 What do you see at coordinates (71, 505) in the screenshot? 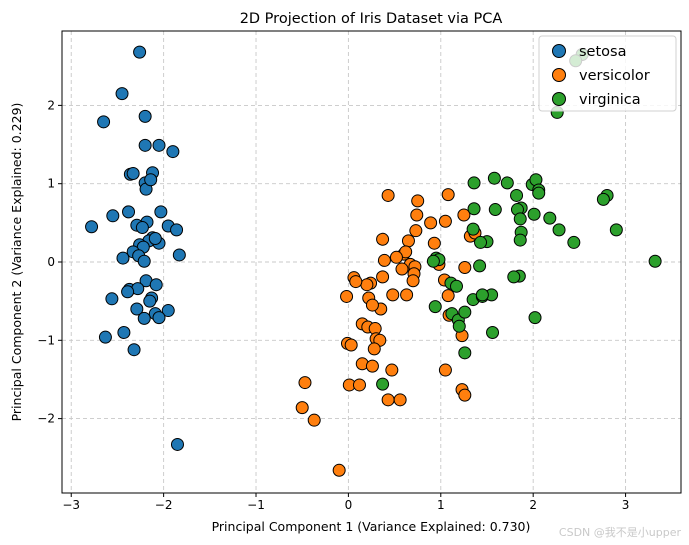
I see `x-tick-label: −3` at bounding box center [71, 505].